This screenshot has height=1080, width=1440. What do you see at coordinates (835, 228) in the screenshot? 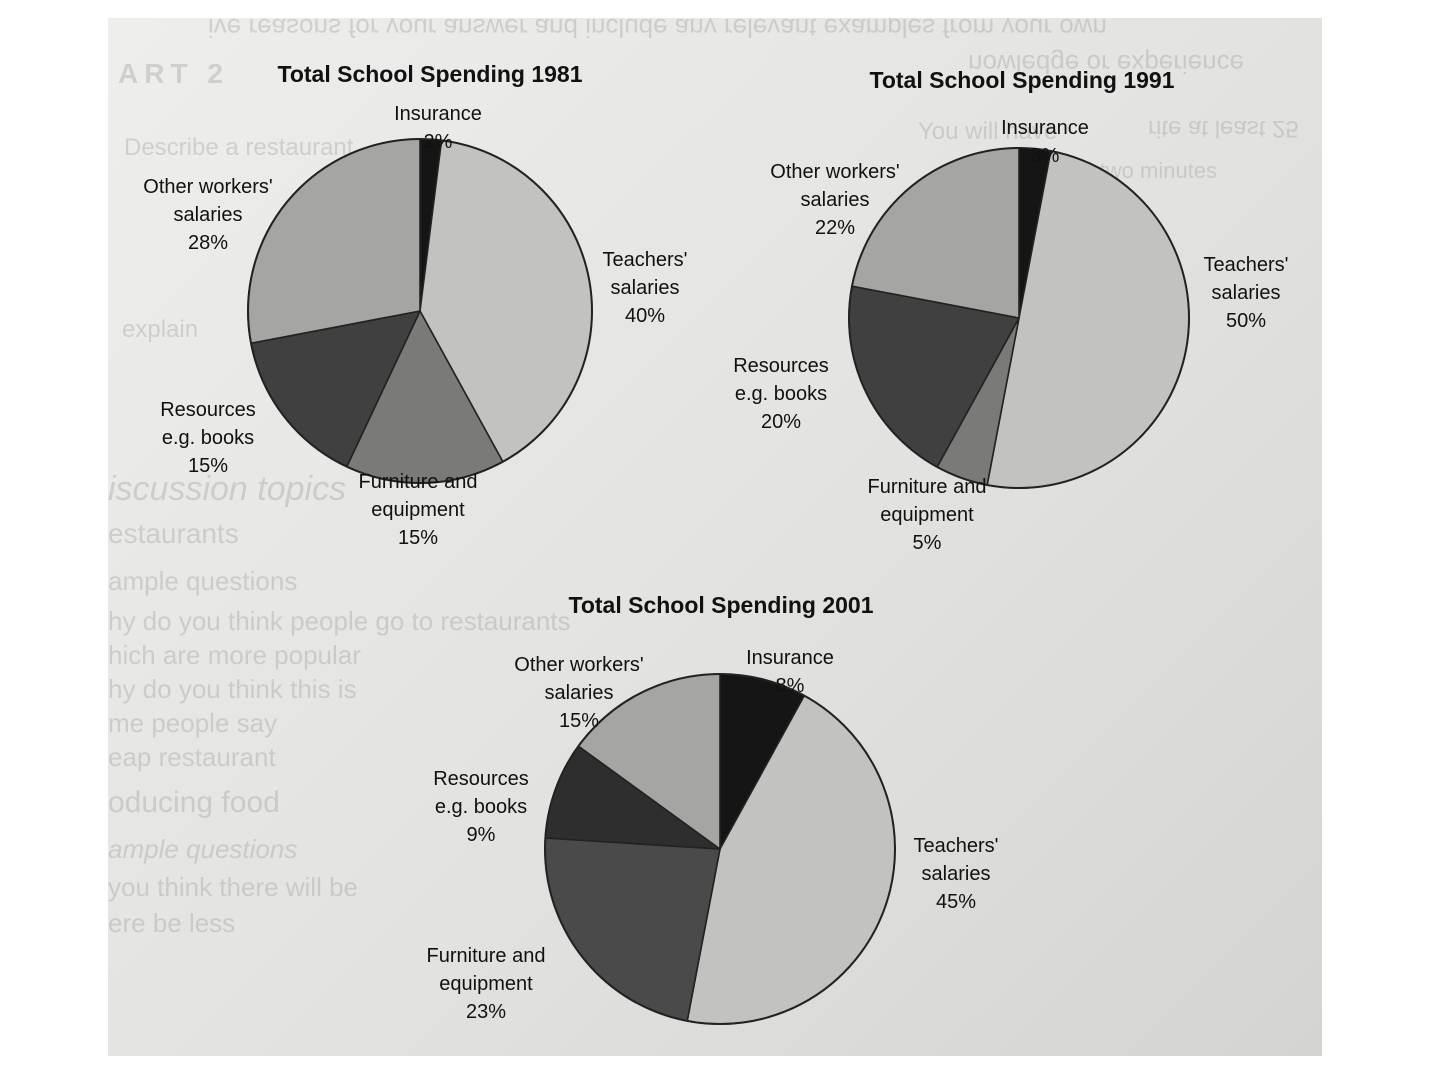
I see `slice-value-label: 22%` at bounding box center [835, 228].